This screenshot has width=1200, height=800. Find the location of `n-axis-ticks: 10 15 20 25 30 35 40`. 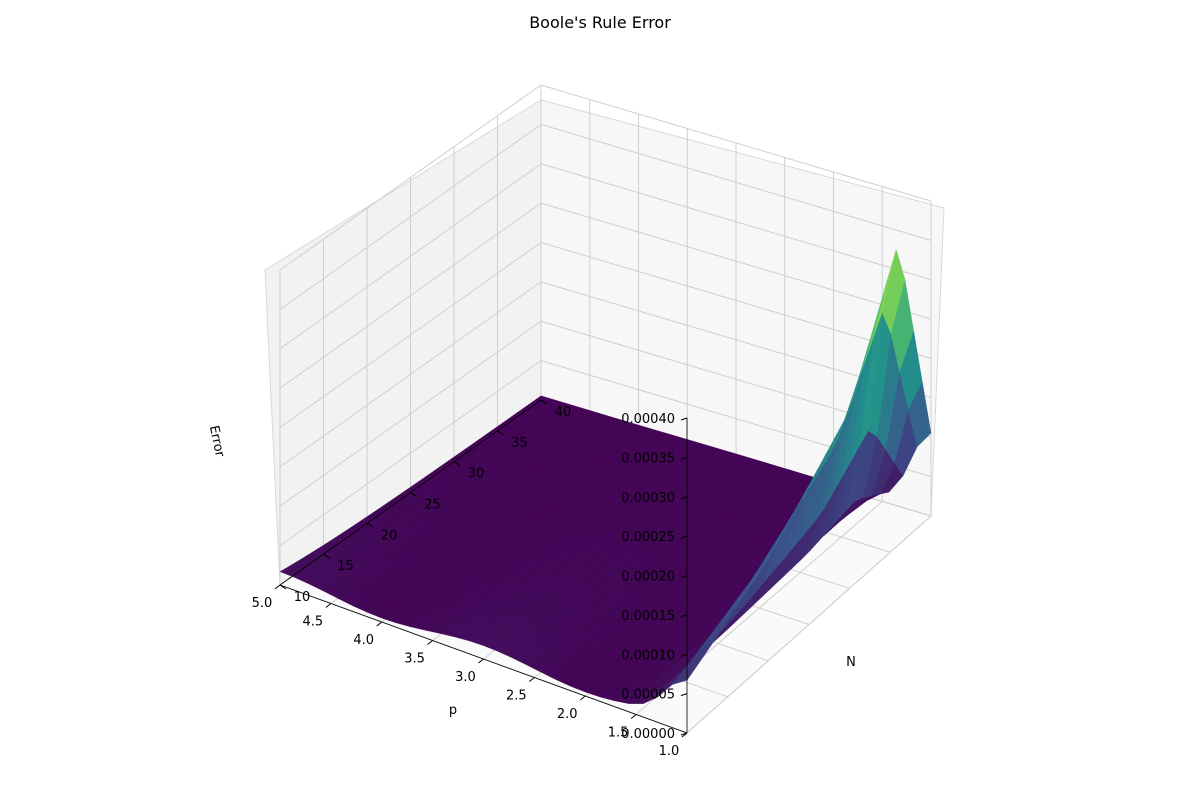

n-axis-ticks: 10 15 20 25 30 35 40 is located at coordinates (425, 502).